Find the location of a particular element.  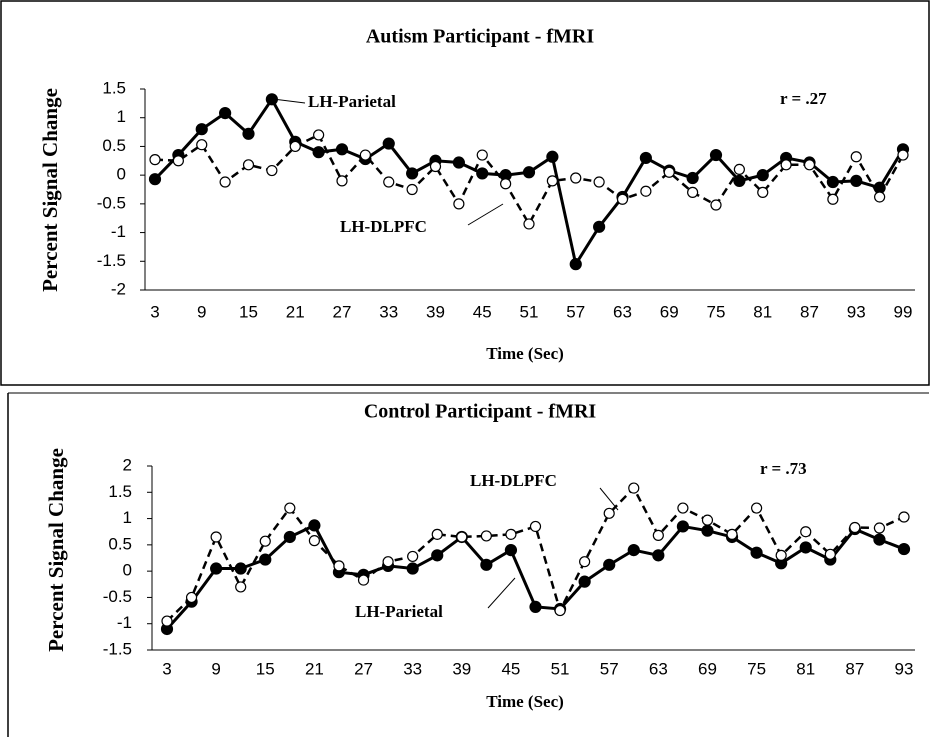

x-tick-label: 75 is located at coordinates (716, 311).